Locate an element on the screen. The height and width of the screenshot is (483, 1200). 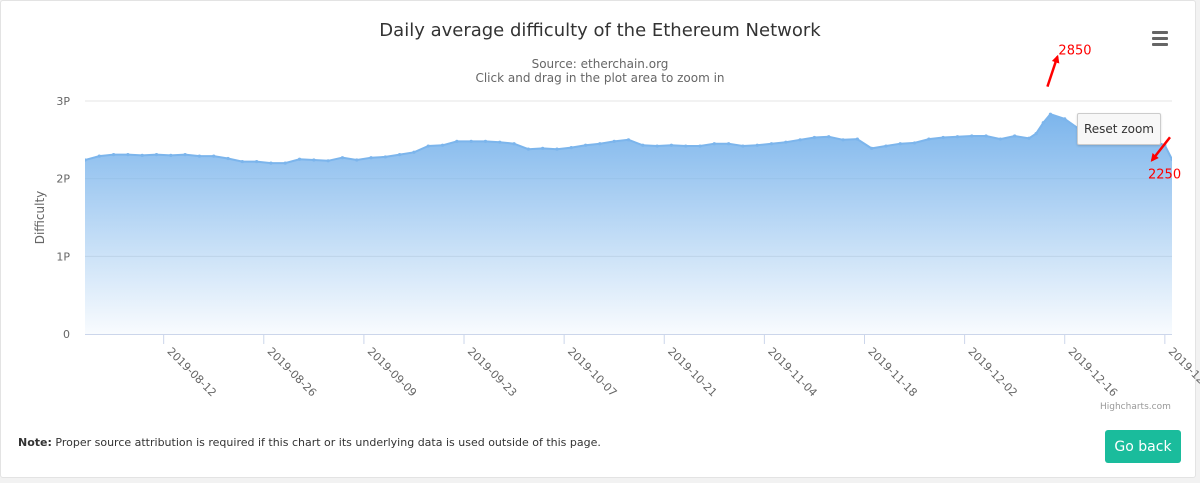
x-tick-label-8: 2019-12-02 is located at coordinates (992, 372).